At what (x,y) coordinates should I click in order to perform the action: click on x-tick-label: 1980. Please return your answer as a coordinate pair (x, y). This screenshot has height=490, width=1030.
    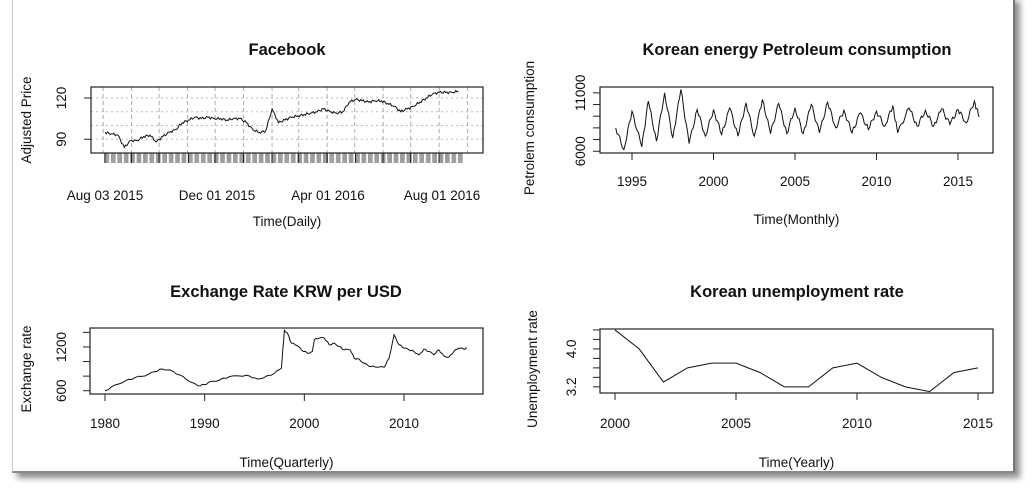
    Looking at the image, I should click on (105, 423).